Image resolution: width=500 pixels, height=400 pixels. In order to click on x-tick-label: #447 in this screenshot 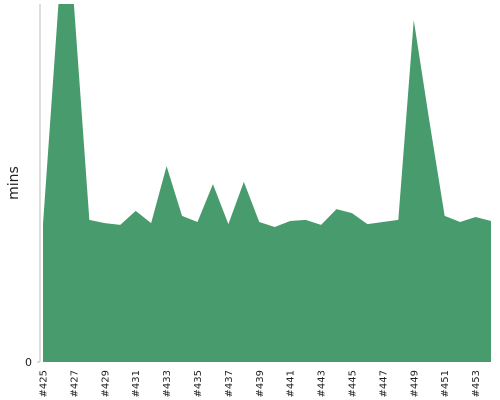, I will do `click(383, 383)`.